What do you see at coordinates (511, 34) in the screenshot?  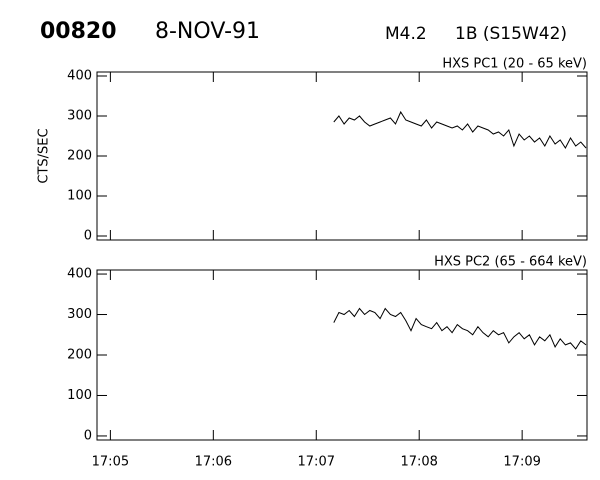 I see `region: 1B (S15W42)` at bounding box center [511, 34].